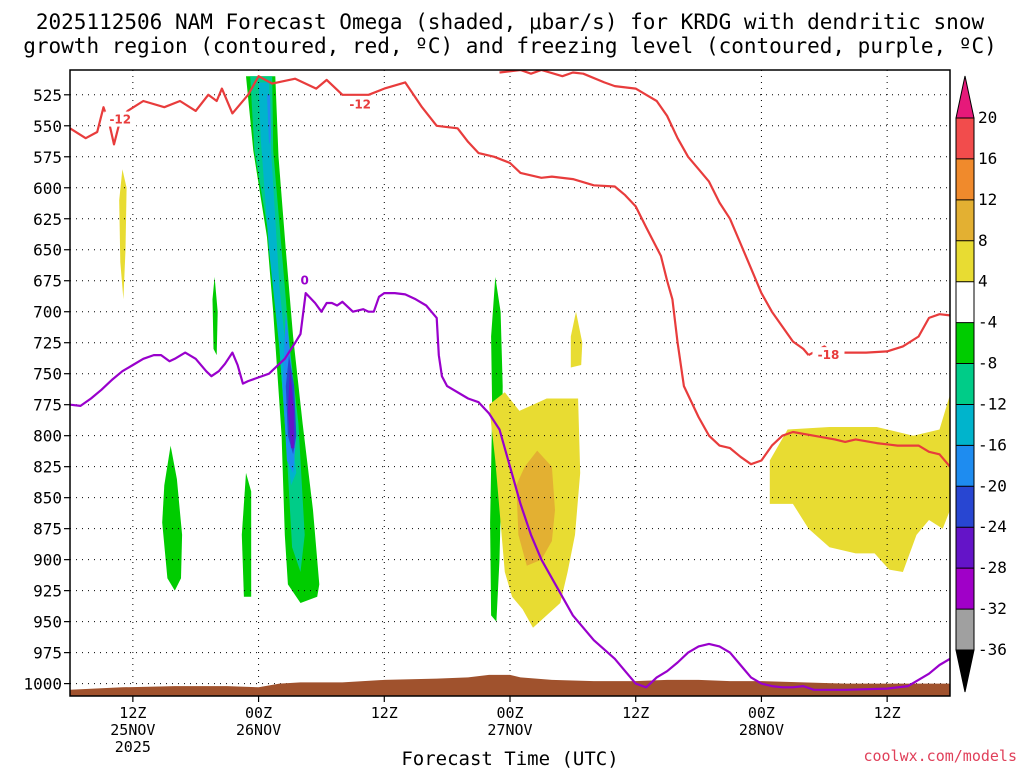 Image resolution: width=1024 pixels, height=768 pixels. I want to click on x-axis-label: Forecast Time (UTC), so click(509, 758).